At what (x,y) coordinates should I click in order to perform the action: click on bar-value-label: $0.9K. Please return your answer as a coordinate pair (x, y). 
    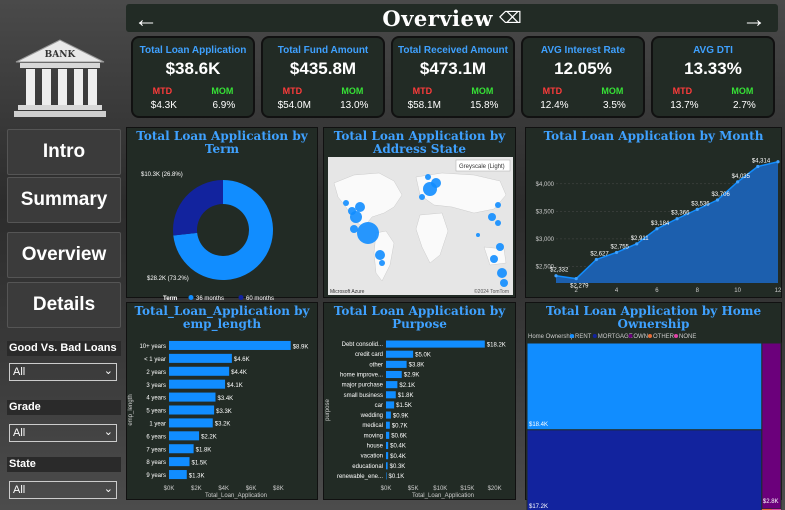
    Looking at the image, I should click on (401, 416).